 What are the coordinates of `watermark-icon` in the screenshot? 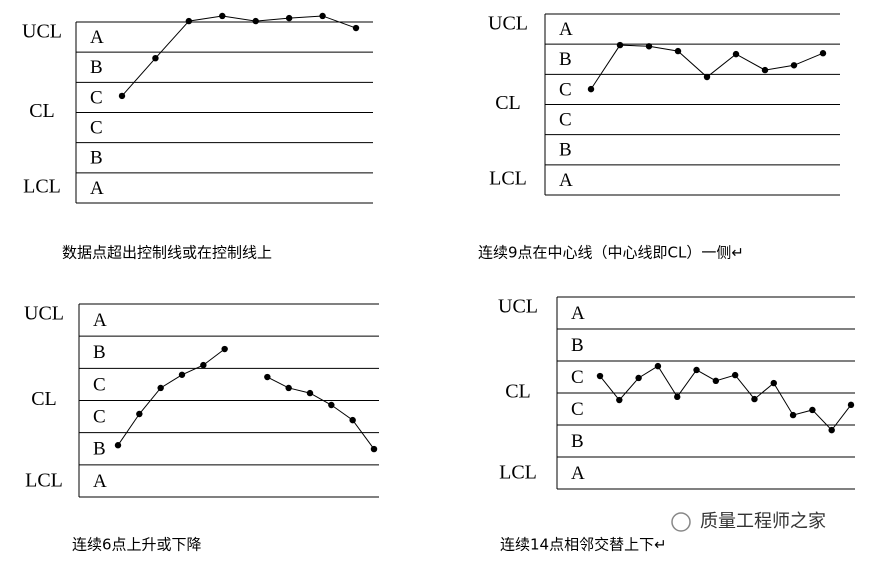 It's located at (681, 522).